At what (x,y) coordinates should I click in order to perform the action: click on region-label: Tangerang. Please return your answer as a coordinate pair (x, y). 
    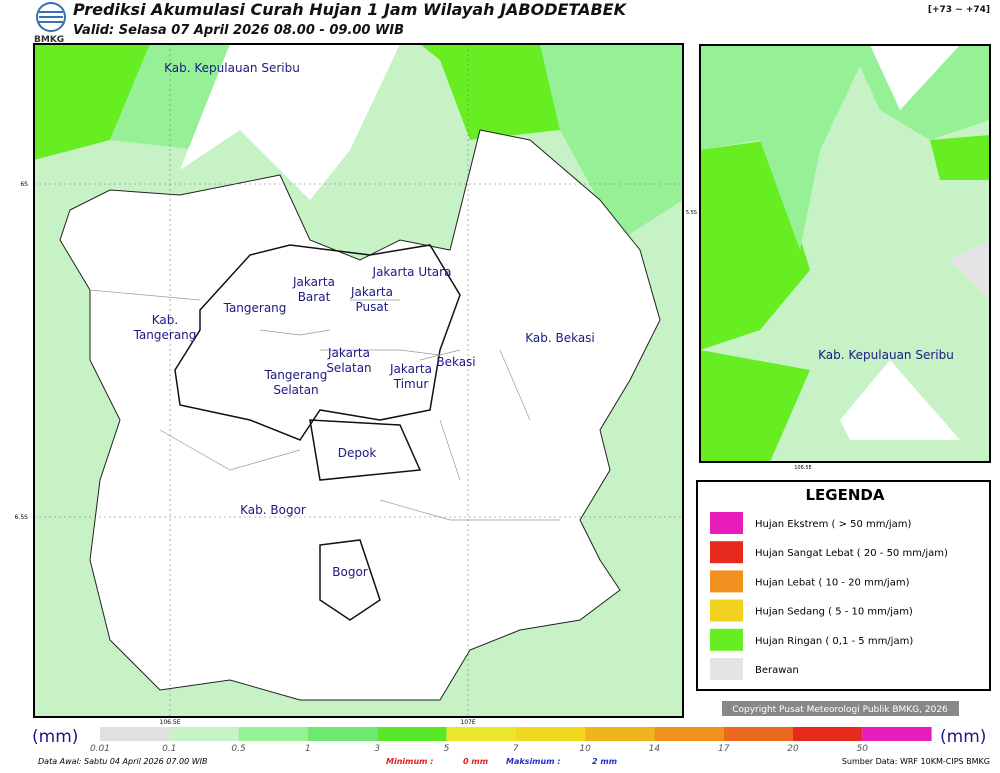
    Looking at the image, I should click on (255, 308).